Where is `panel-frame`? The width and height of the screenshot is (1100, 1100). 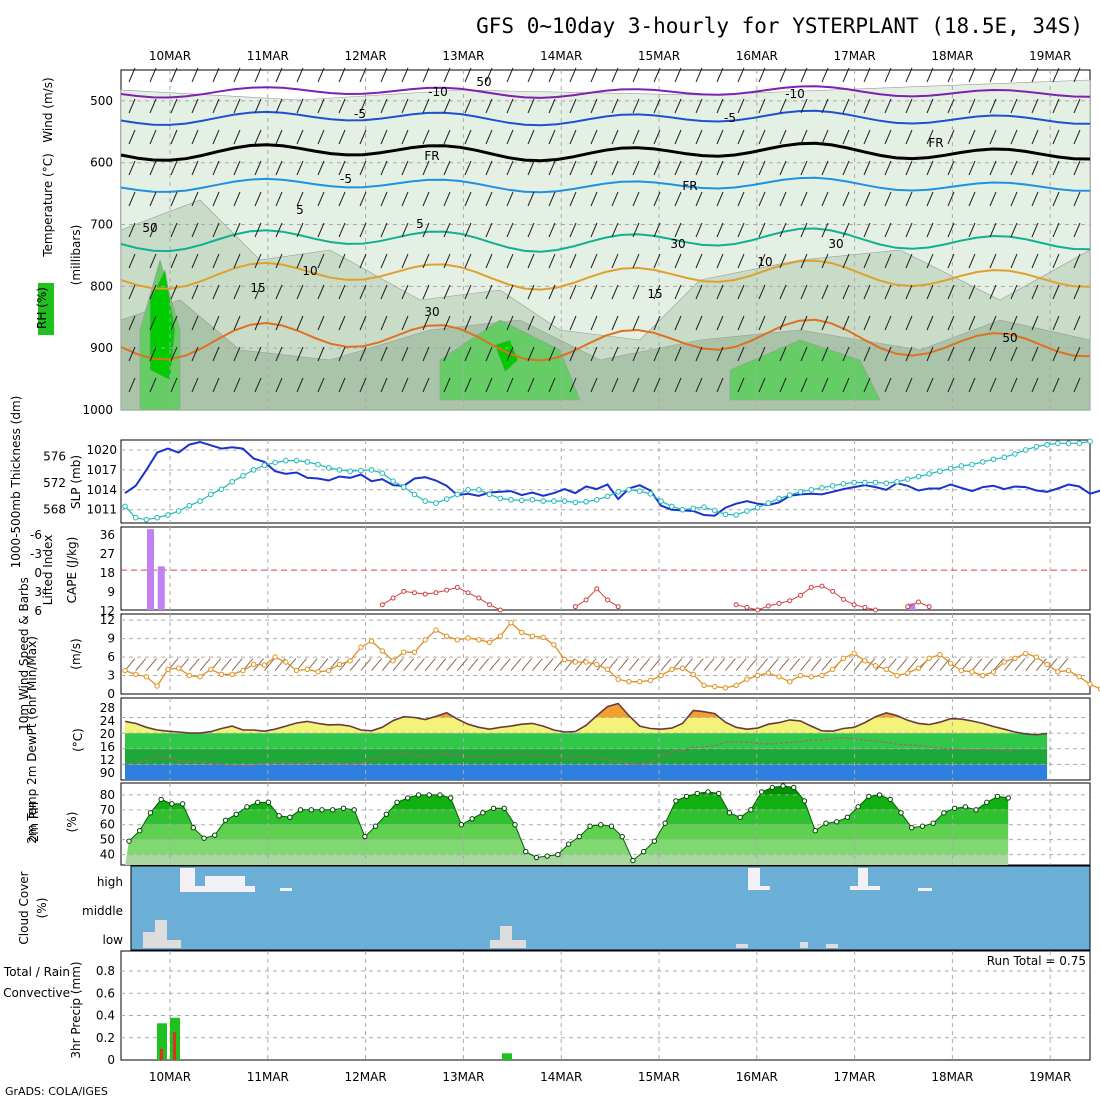
panel-frame is located at coordinates (605, 1005).